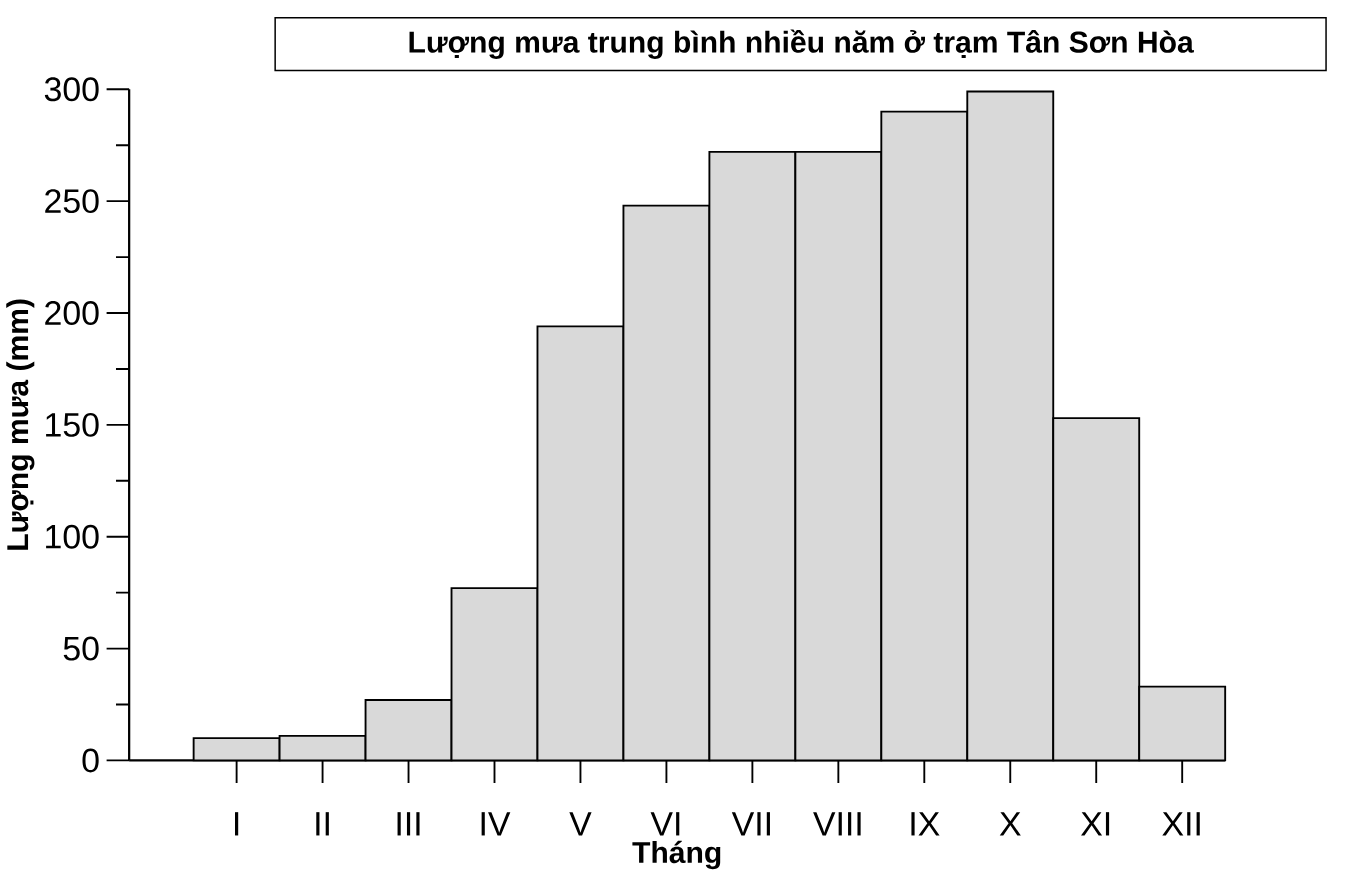 This screenshot has height=891, width=1358. Describe the element at coordinates (1010, 824) in the screenshot. I see `x-tick-label: X` at that location.